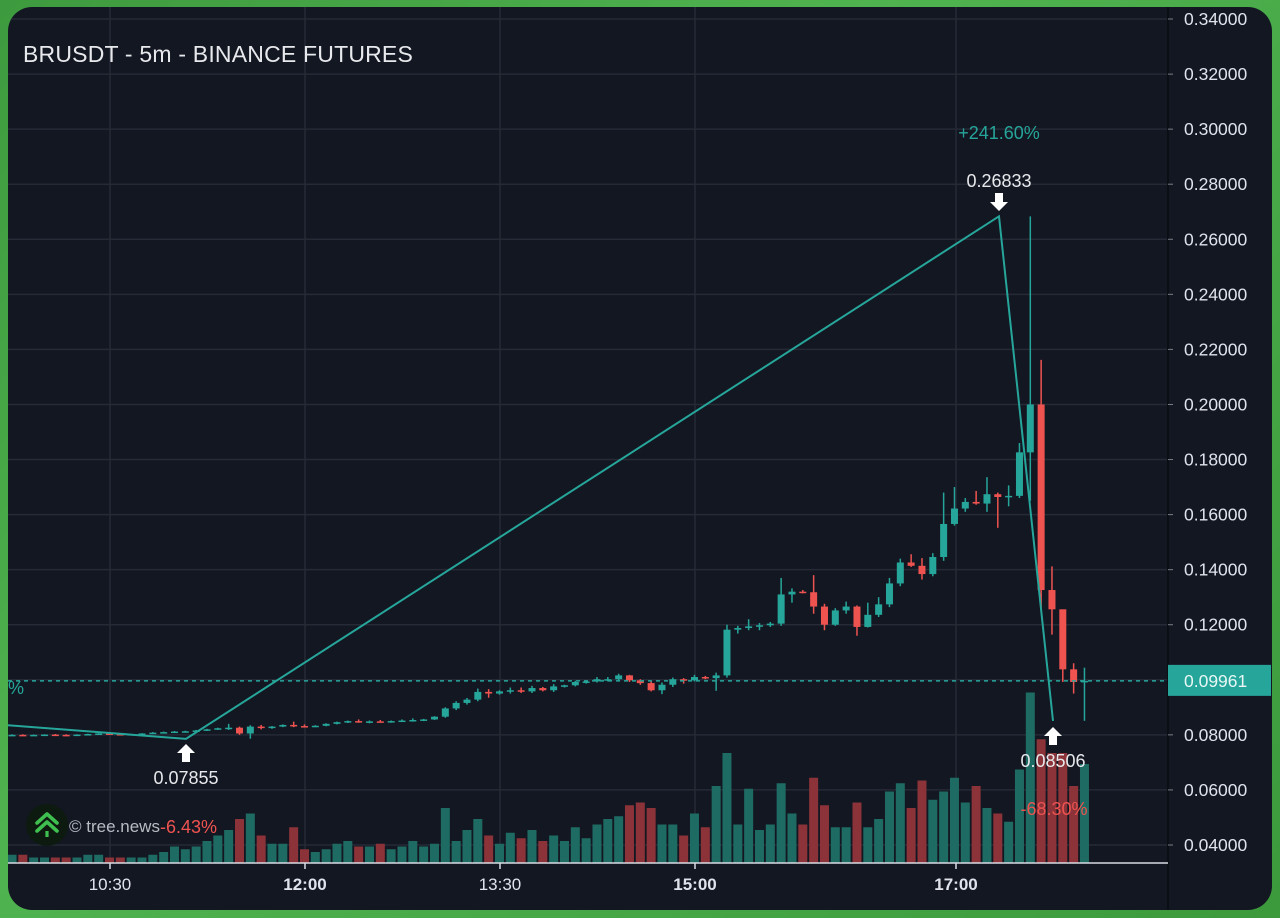 This screenshot has height=918, width=1280. I want to click on volume-bar, so click(250, 838).